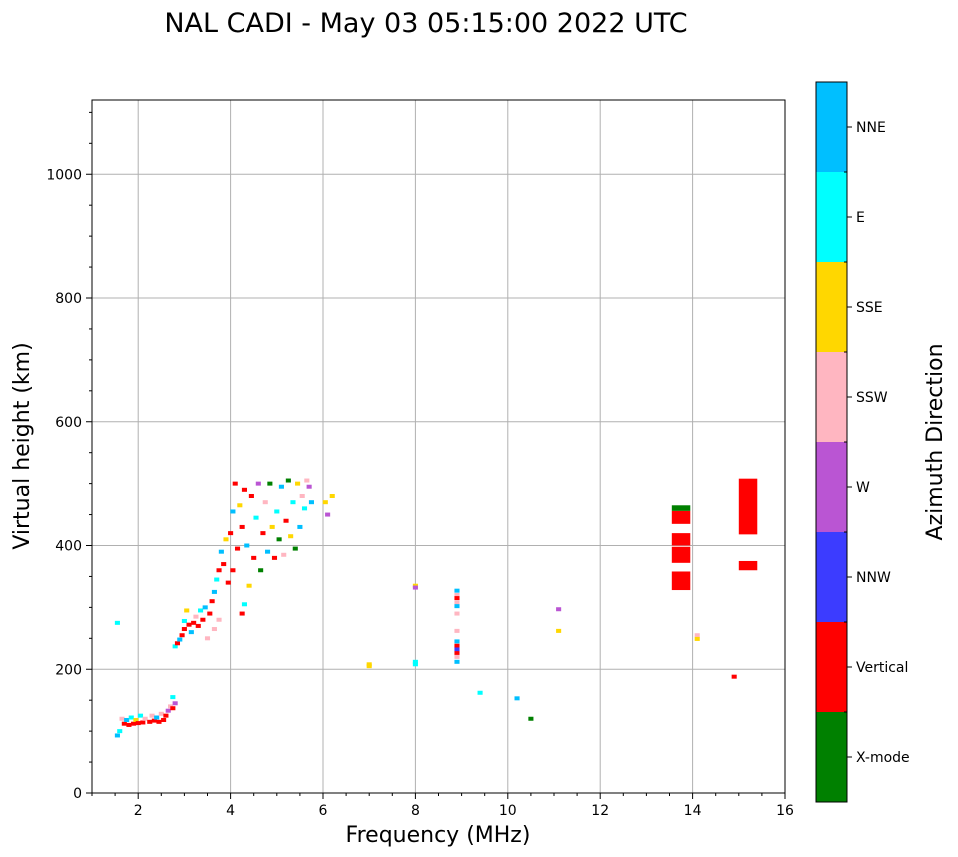  What do you see at coordinates (882, 668) in the screenshot?
I see `colorbar-tick-label: Vertical` at bounding box center [882, 668].